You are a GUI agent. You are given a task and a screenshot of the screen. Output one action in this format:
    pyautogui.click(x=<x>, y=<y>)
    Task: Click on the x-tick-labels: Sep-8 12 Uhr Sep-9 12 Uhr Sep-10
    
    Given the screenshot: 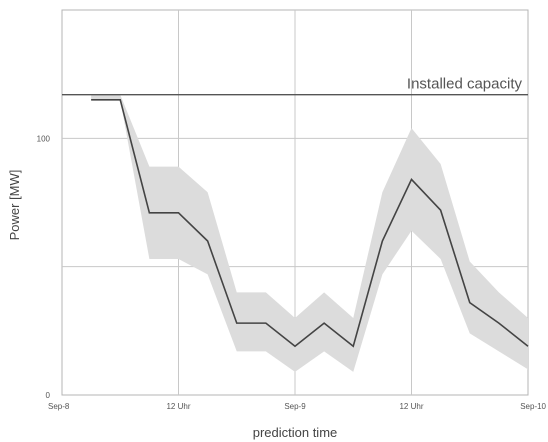 What is the action you would take?
    pyautogui.click(x=297, y=406)
    